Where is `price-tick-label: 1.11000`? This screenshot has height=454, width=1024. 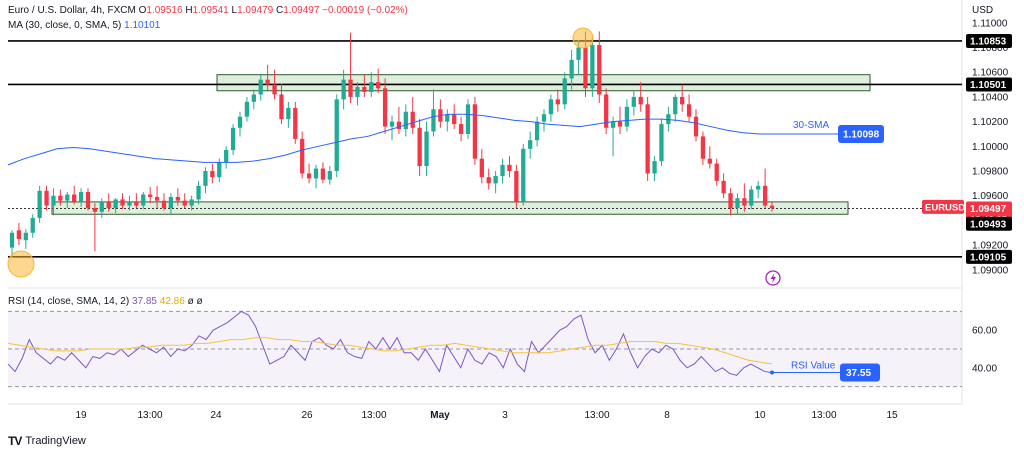 price-tick-label: 1.11000 is located at coordinates (990, 23).